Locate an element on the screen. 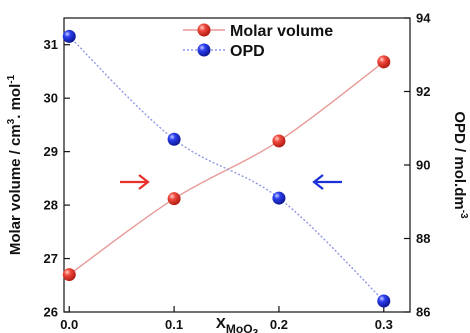 Image resolution: width=470 pixels, height=333 pixels. legend-label-opd: OPD is located at coordinates (247, 51).